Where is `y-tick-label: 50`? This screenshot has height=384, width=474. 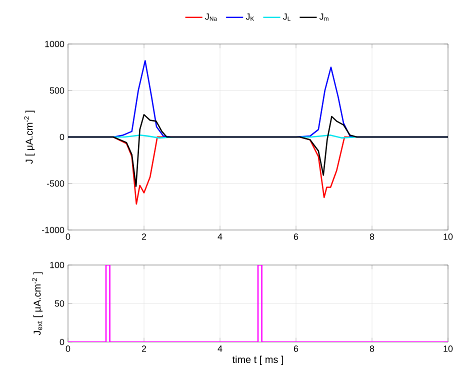
y-tick-label: 50 is located at coordinates (59, 303).